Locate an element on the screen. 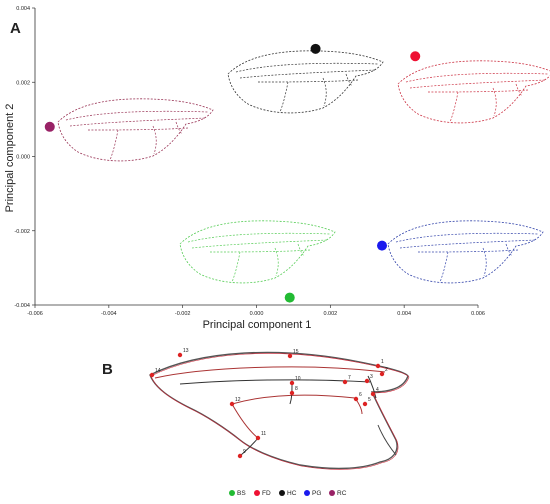 Image resolution: width=550 pixels, height=504 pixels. landmark-label: 12 is located at coordinates (238, 400).